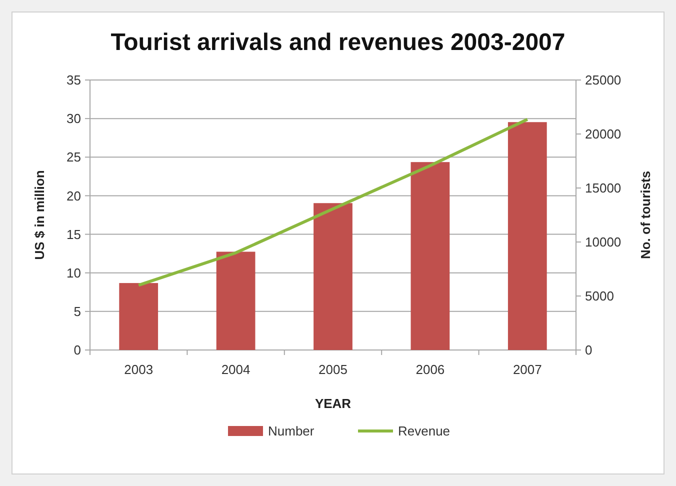 The width and height of the screenshot is (676, 486). What do you see at coordinates (235, 369) in the screenshot?
I see `x-tick-label: 2004` at bounding box center [235, 369].